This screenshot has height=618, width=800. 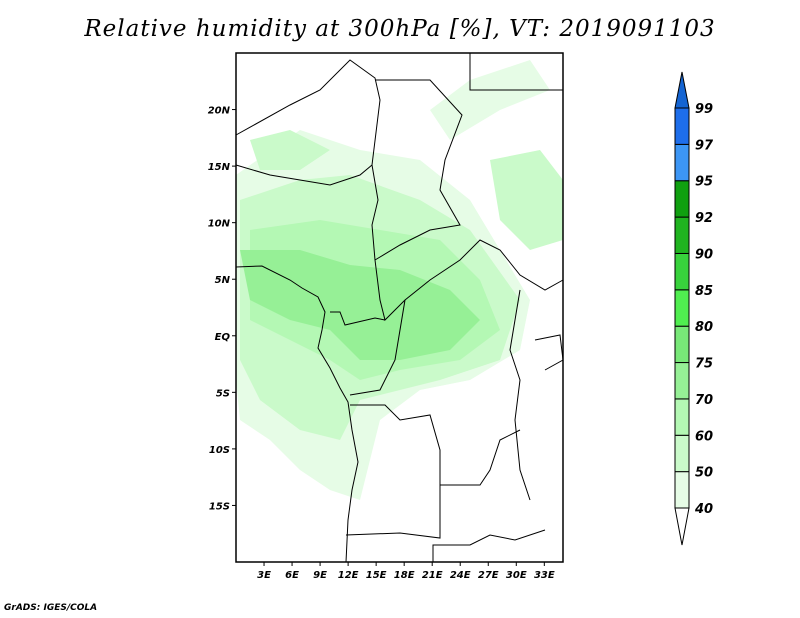 What do you see at coordinates (222, 309) in the screenshot?
I see `y-axis-ticks: 20N 15N 10N 5N EQ 5S 10S 15S` at bounding box center [222, 309].